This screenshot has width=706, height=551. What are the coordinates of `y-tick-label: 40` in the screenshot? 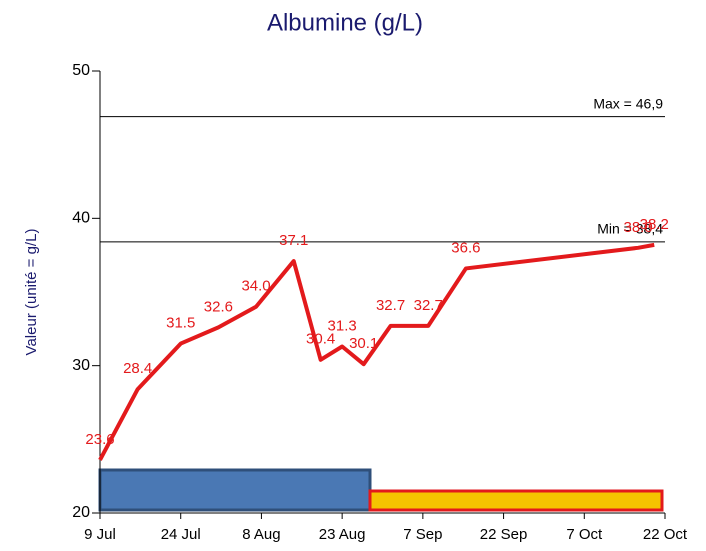 It's located at (81, 218).